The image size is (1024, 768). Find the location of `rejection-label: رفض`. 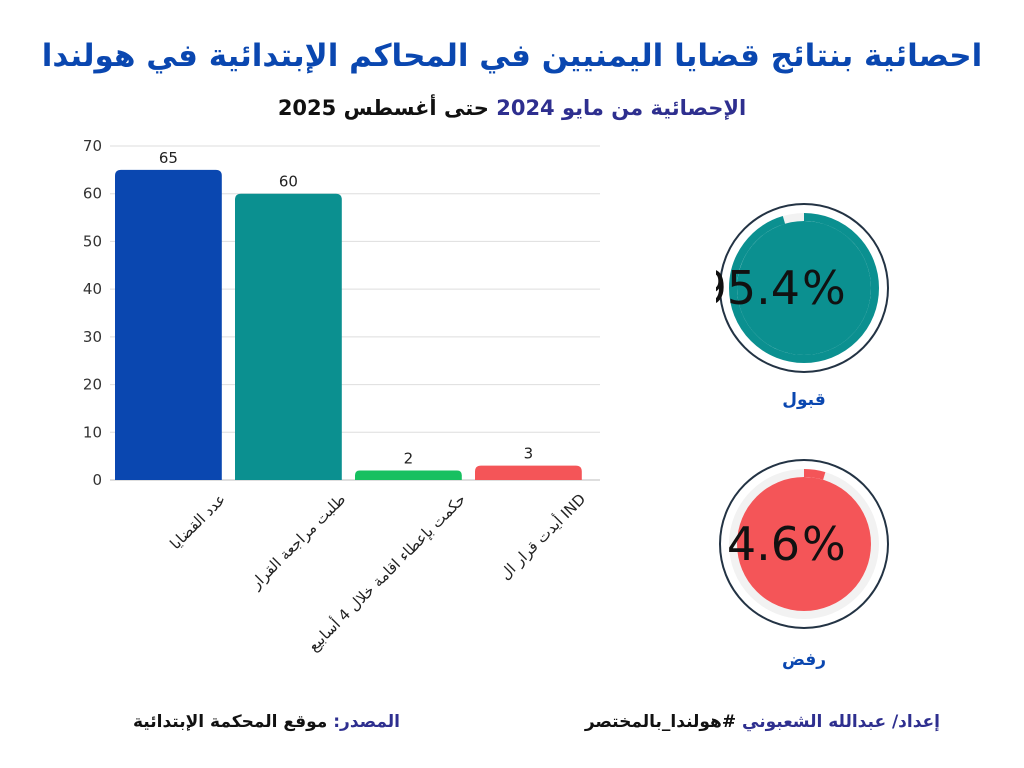

rejection-label: رفض is located at coordinates (804, 660).